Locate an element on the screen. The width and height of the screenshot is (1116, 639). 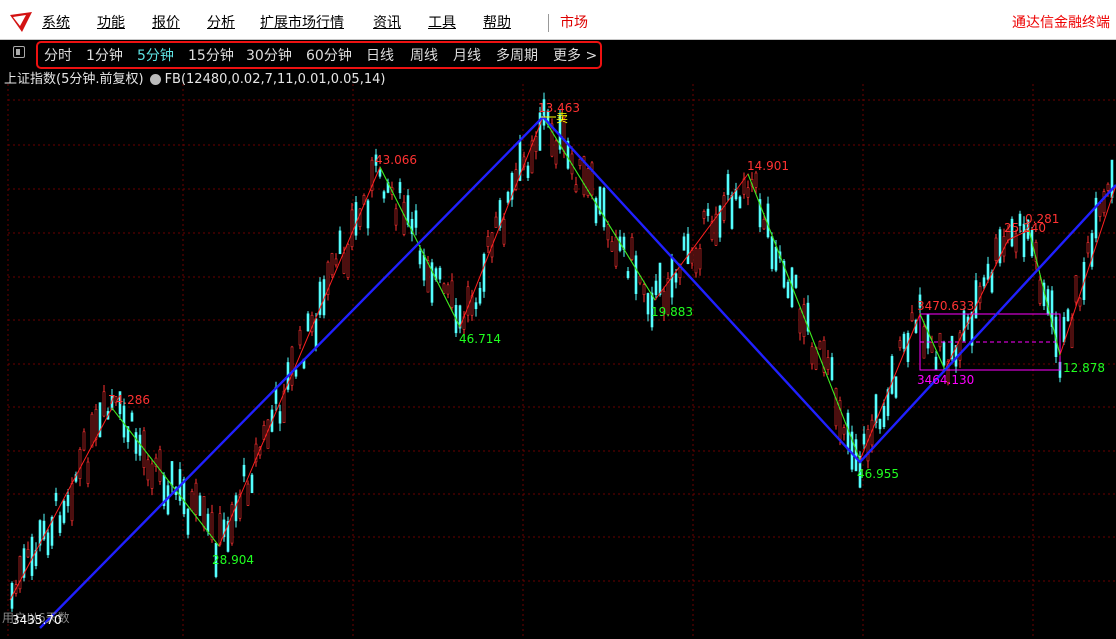
tab-15min: 15分钟 is located at coordinates (211, 55).